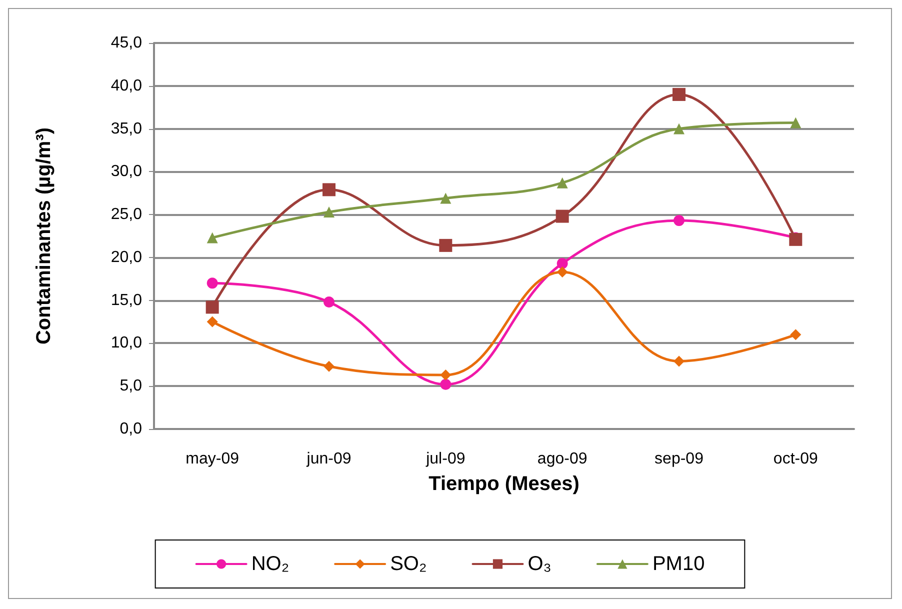 This screenshot has width=902, height=609. What do you see at coordinates (795, 459) in the screenshot?
I see `x-tick-label: oct-09` at bounding box center [795, 459].